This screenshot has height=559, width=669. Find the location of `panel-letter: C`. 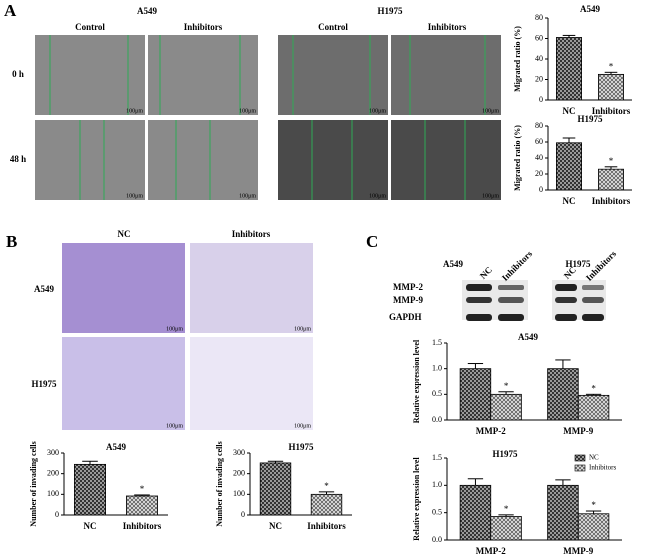

panel-letter: C is located at coordinates (372, 241).